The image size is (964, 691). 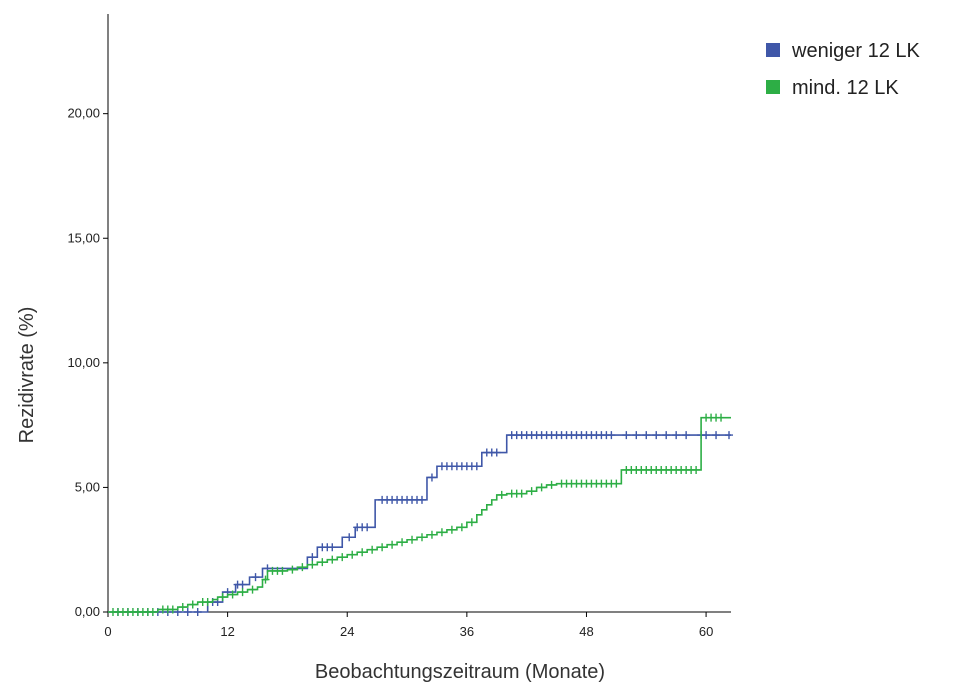 I want to click on legend-label-mind-12-lk: mind. 12 LK, so click(x=845, y=88).